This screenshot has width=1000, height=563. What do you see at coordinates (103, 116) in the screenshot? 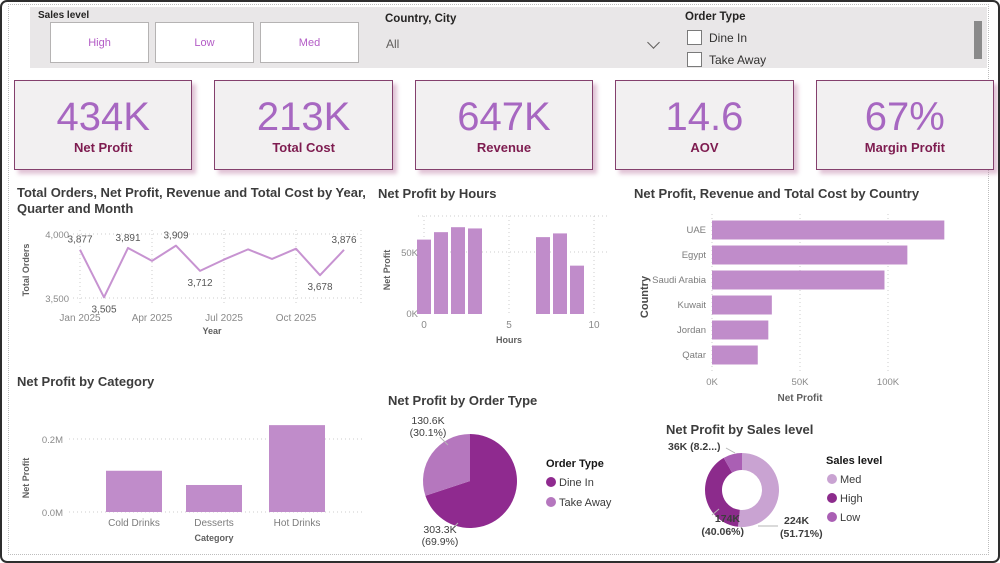
I see `kpi-value: 434K` at bounding box center [103, 116].